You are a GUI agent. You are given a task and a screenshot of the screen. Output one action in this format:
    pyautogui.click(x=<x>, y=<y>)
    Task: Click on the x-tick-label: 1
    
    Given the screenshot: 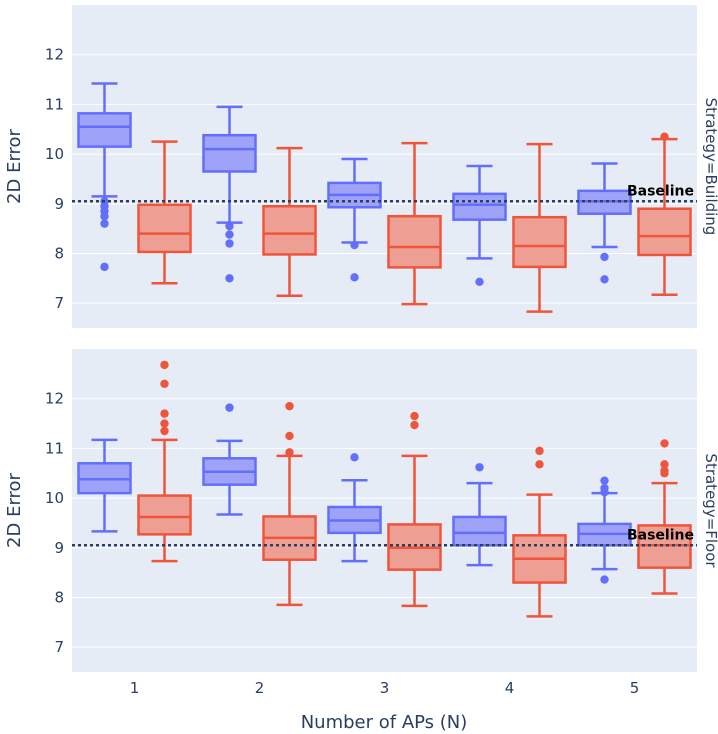 What is the action you would take?
    pyautogui.click(x=135, y=688)
    